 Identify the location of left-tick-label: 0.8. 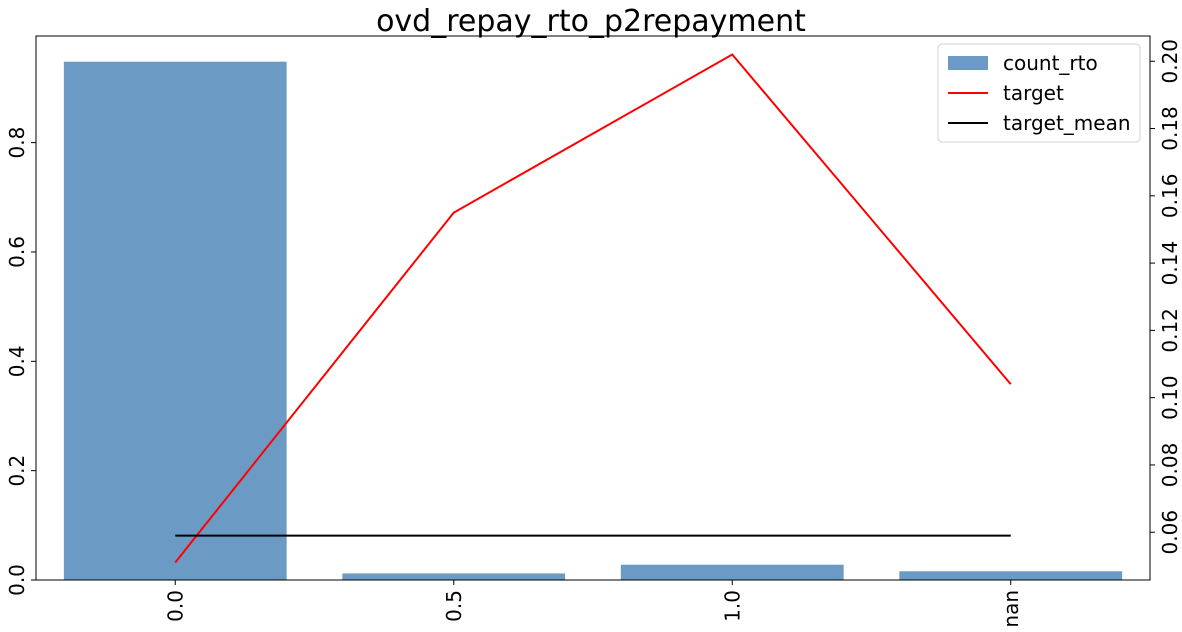
(17, 143).